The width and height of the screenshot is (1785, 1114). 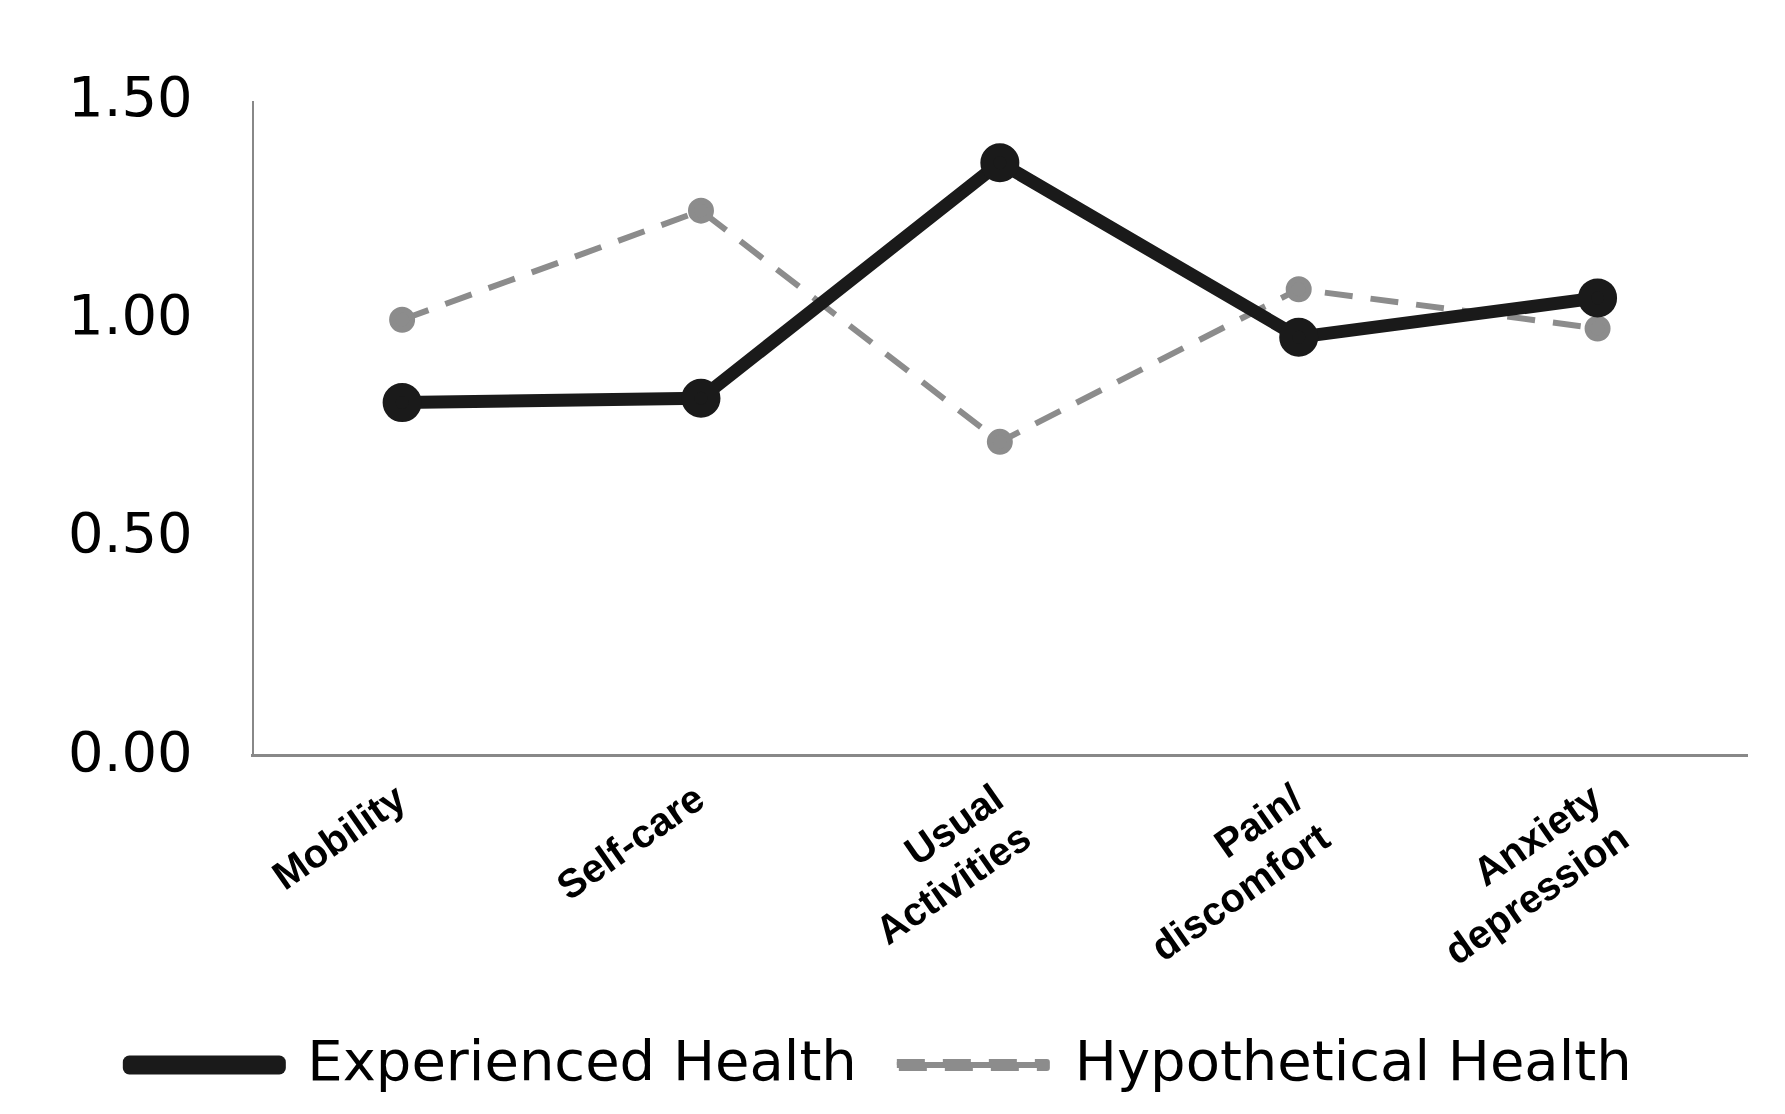 I want to click on legend-label: Hypothetical Health, so click(x=1353, y=1060).